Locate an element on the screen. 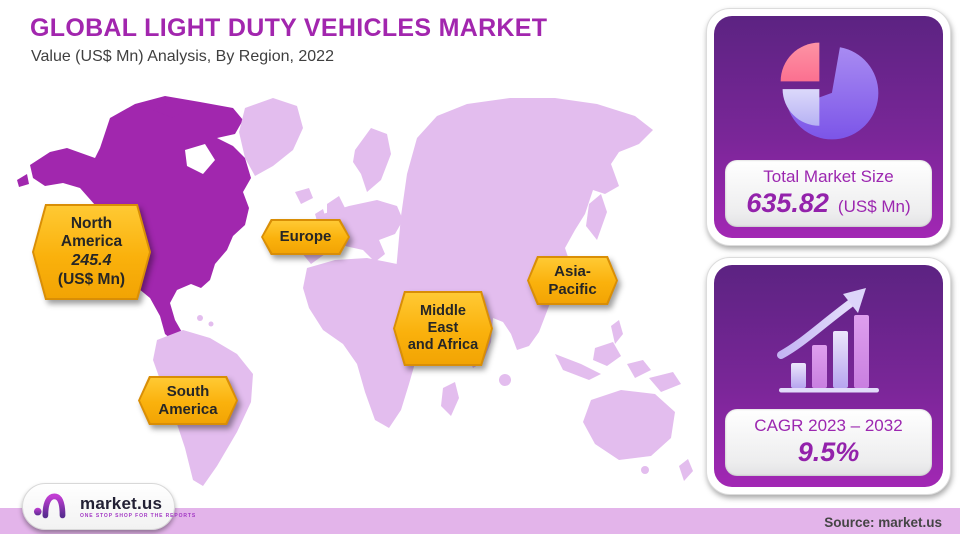 The height and width of the screenshot is (534, 960). region-name-line: Europe is located at coordinates (305, 237).